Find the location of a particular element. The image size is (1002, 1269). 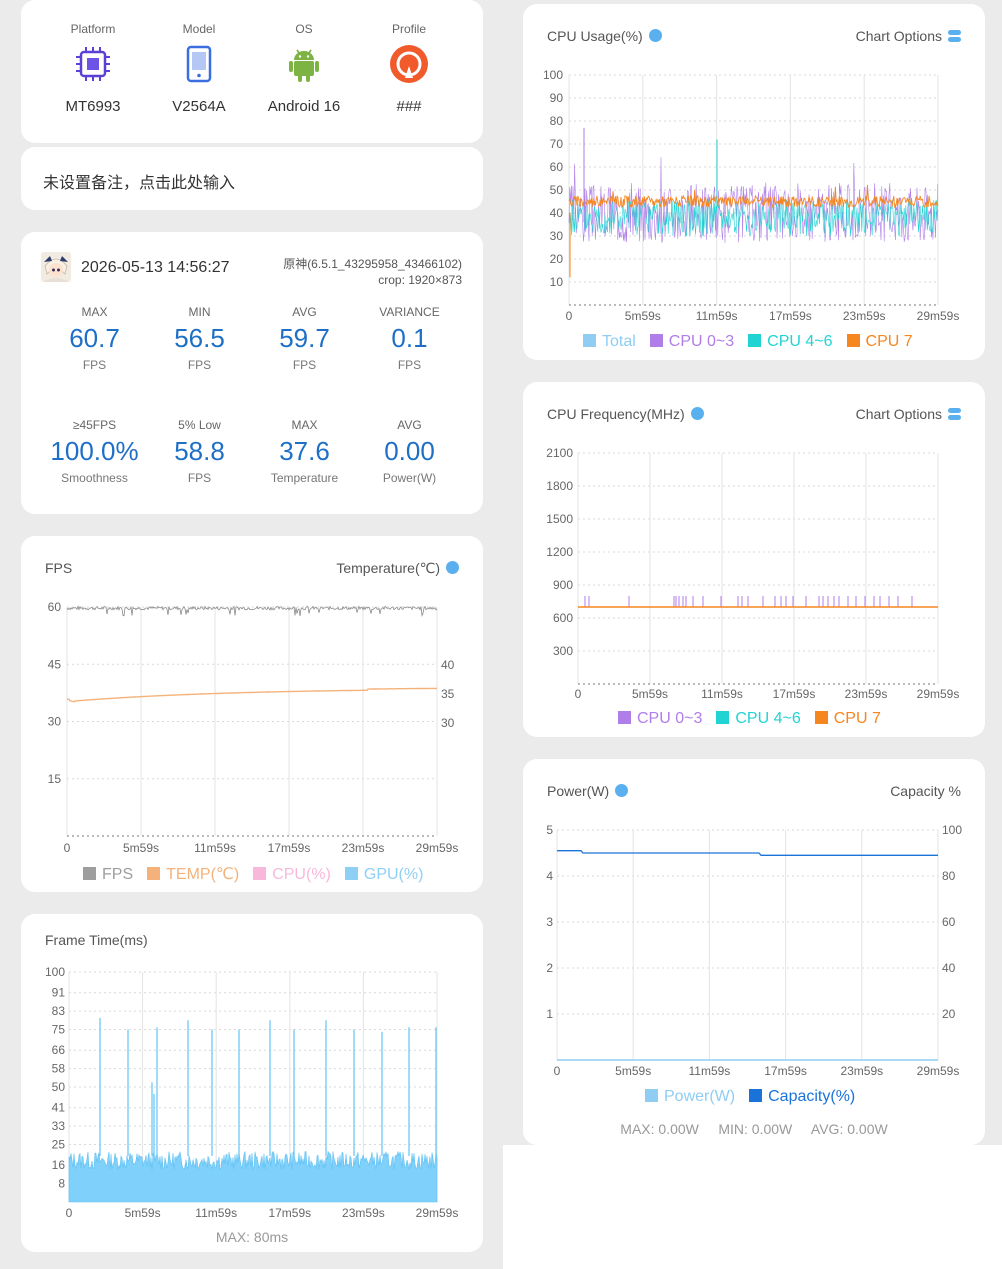

profile-icon is located at coordinates (409, 64).